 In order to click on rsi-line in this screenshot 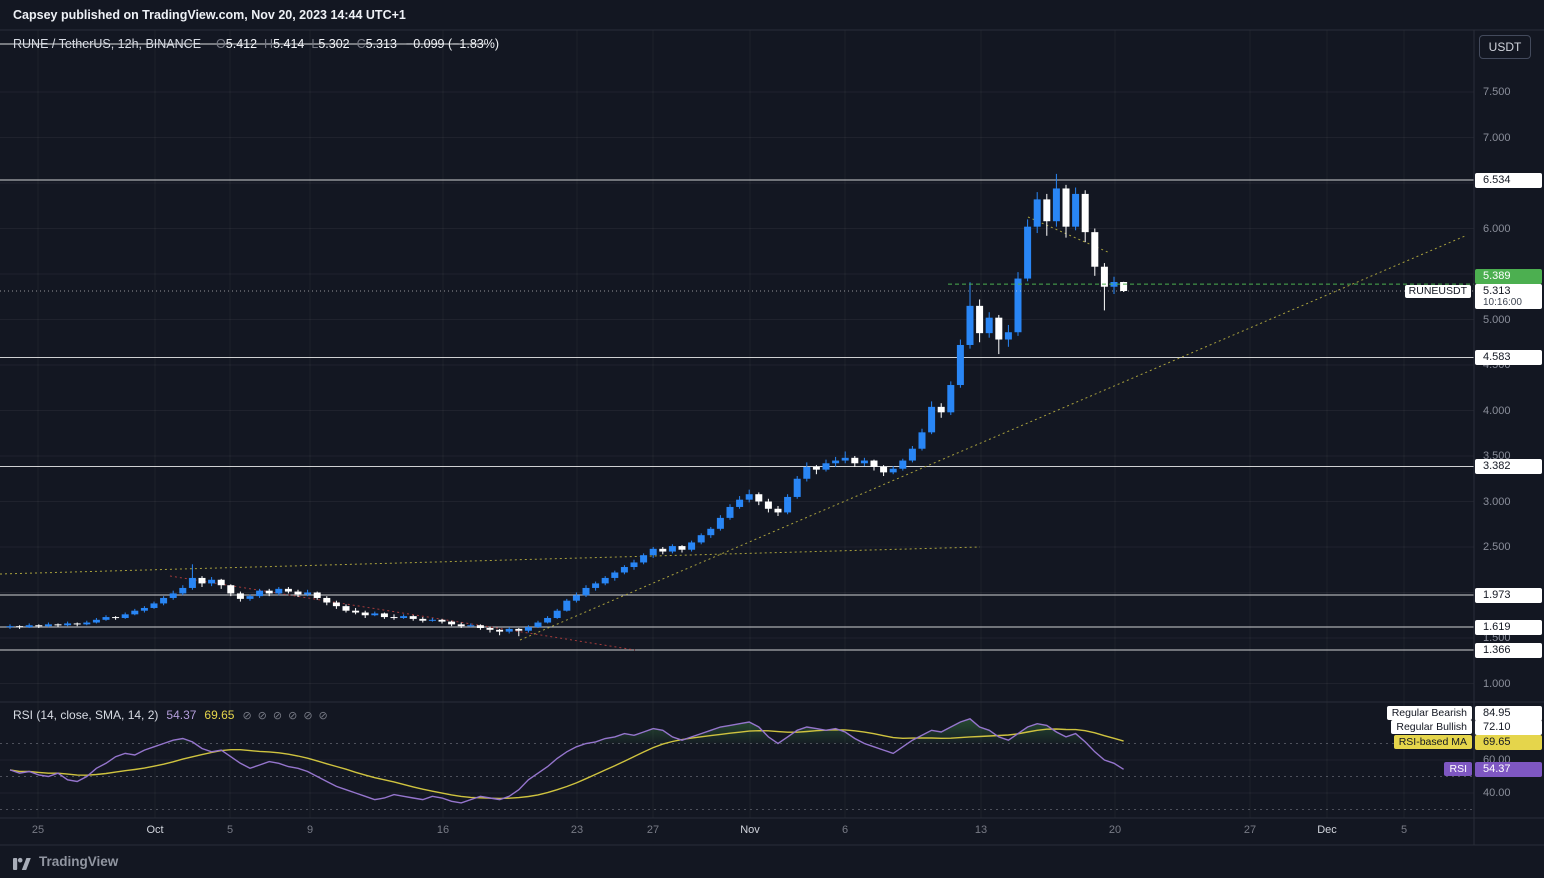, I will do `click(566, 761)`.